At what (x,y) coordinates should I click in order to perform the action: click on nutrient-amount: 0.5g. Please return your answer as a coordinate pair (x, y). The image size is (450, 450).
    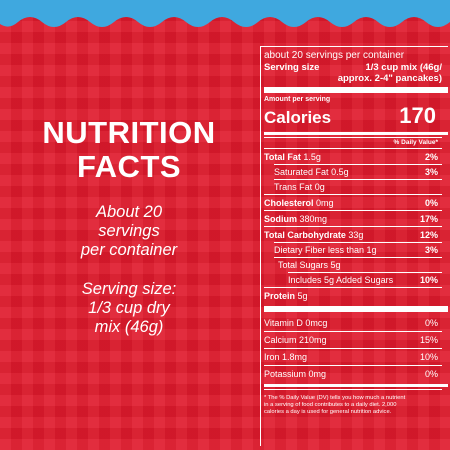
    Looking at the image, I should click on (340, 171).